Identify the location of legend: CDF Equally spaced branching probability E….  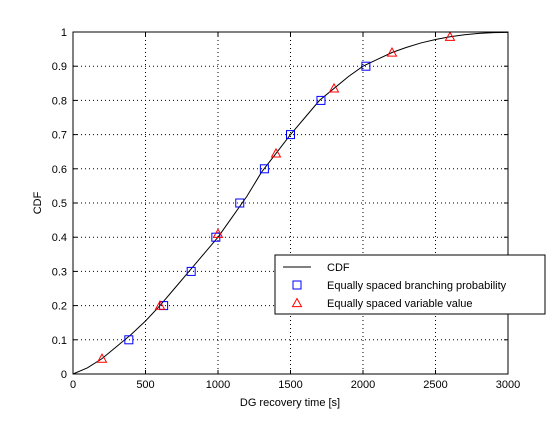
(410, 284).